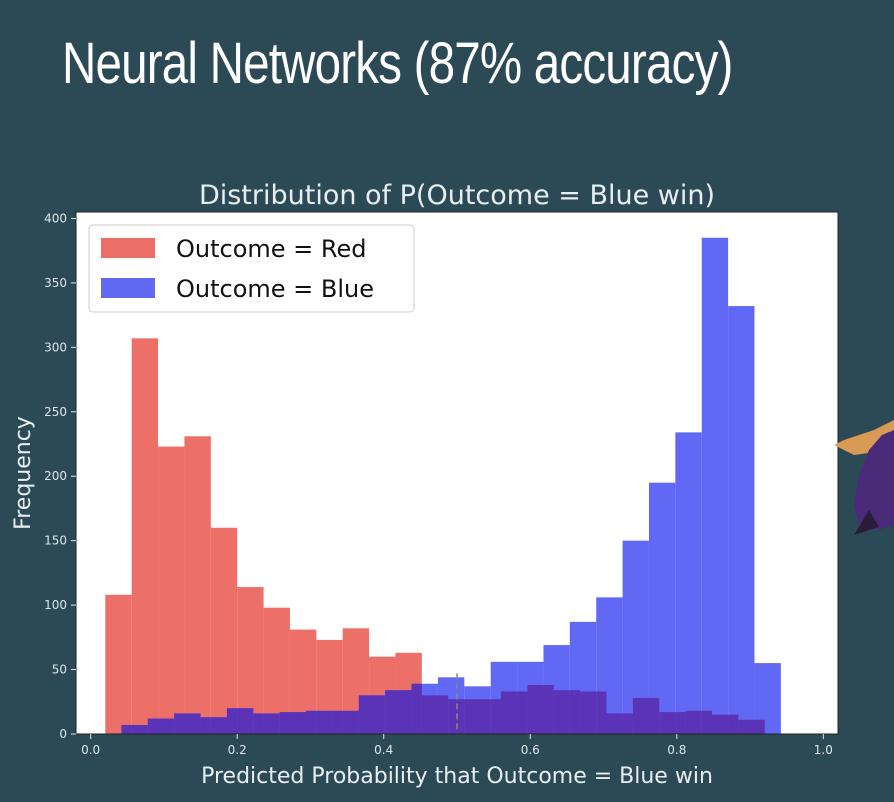  I want to click on y-tick-label: 250, so click(55, 412).